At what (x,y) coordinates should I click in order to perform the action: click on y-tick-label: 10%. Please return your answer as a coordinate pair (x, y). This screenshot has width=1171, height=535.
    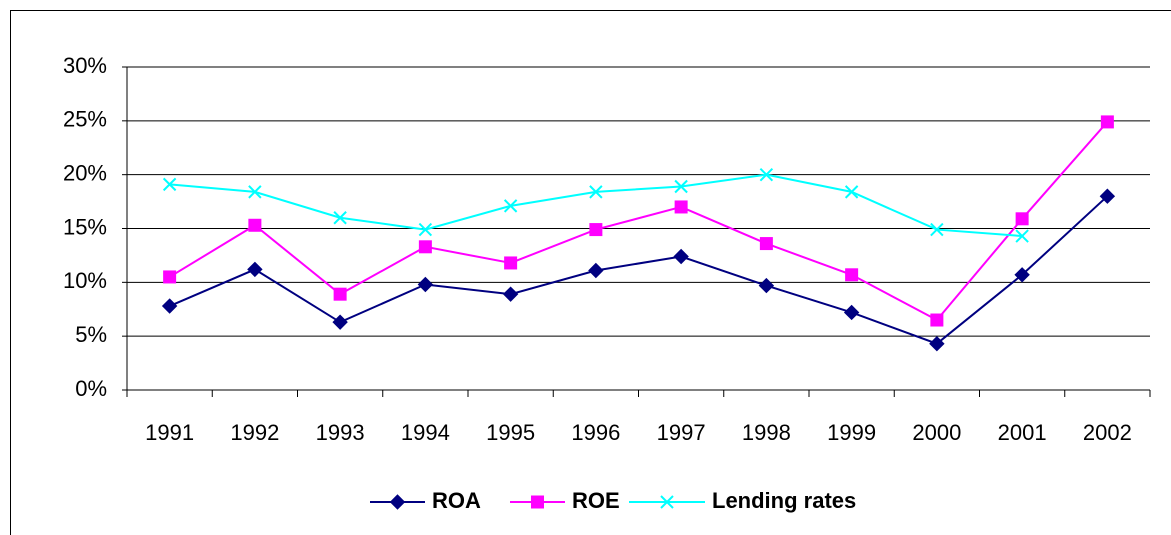
    Looking at the image, I should click on (85, 280).